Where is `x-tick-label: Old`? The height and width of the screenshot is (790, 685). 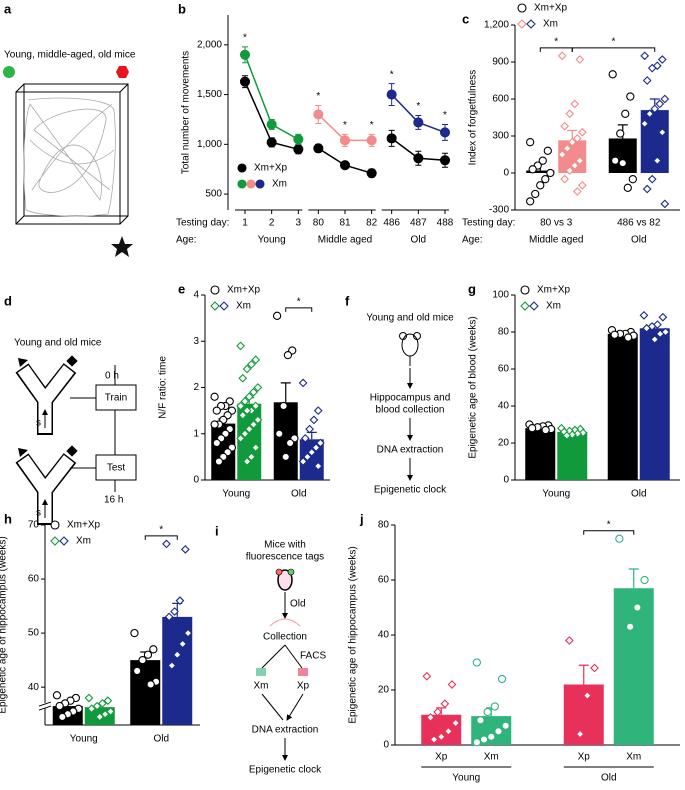 x-tick-label: Old is located at coordinates (299, 494).